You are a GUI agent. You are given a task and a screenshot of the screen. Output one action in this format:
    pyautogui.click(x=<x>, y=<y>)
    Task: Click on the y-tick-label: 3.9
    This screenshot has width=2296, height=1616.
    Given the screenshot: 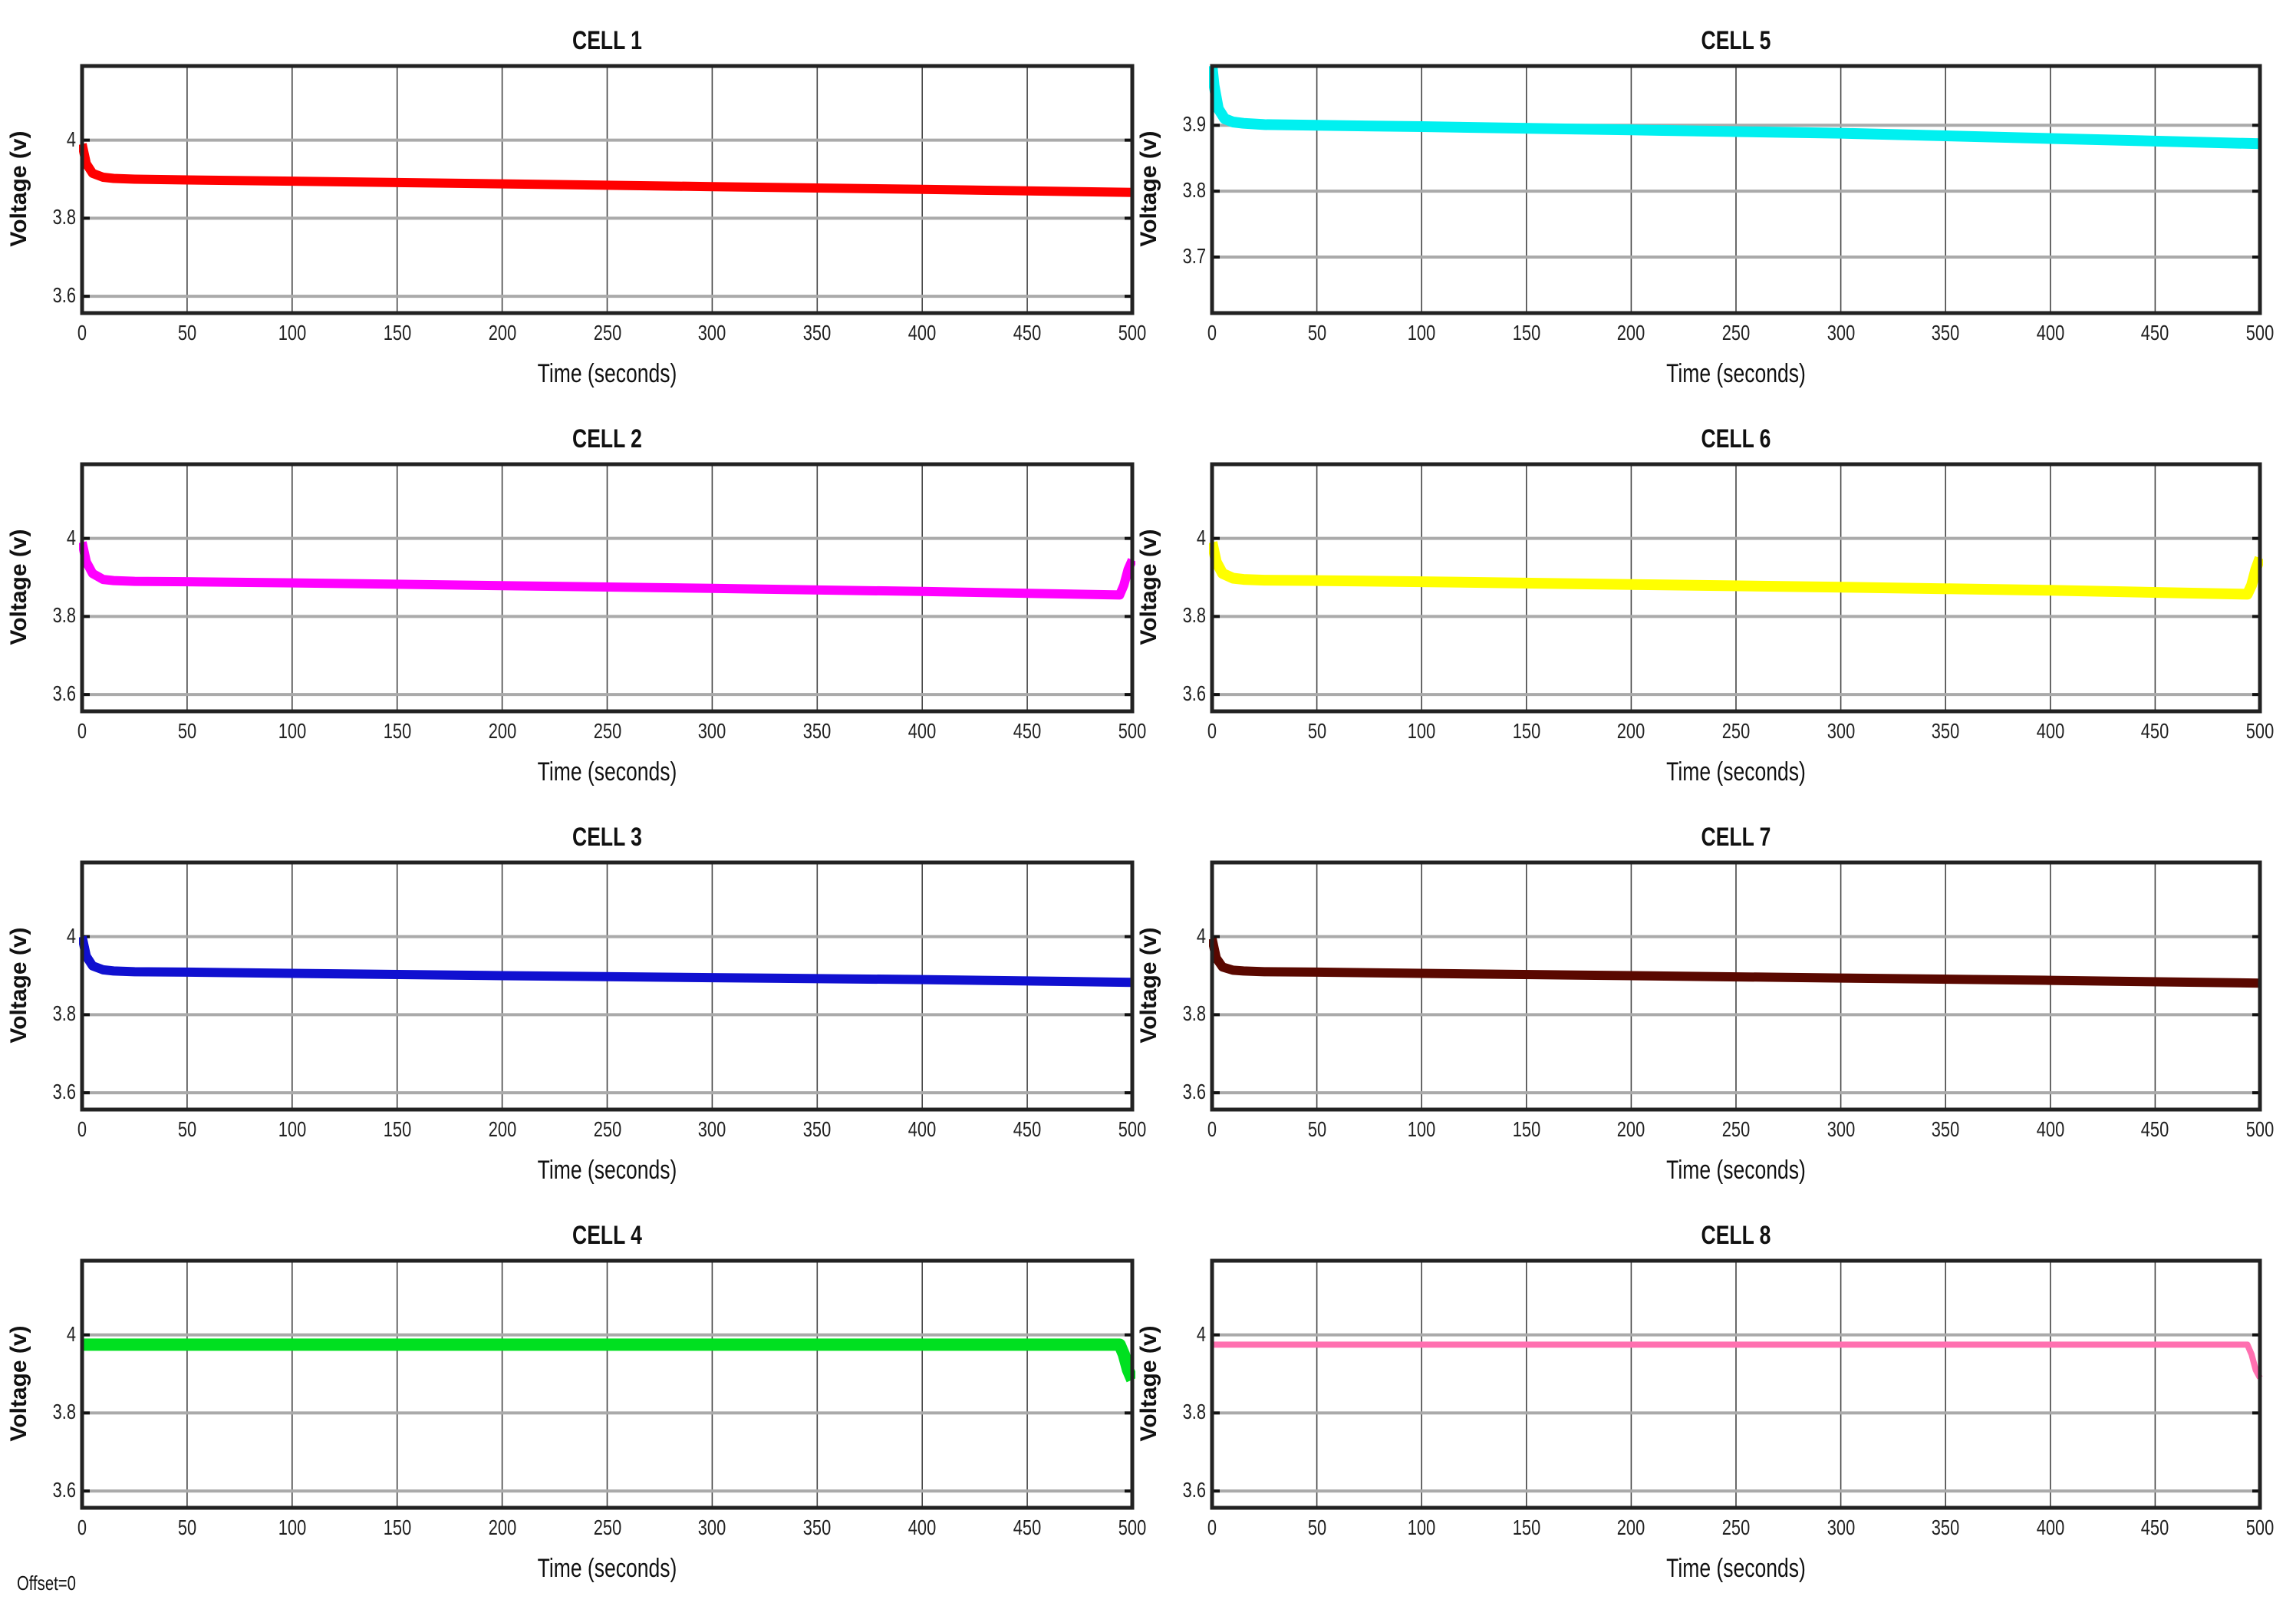 What is the action you would take?
    pyautogui.click(x=1194, y=124)
    